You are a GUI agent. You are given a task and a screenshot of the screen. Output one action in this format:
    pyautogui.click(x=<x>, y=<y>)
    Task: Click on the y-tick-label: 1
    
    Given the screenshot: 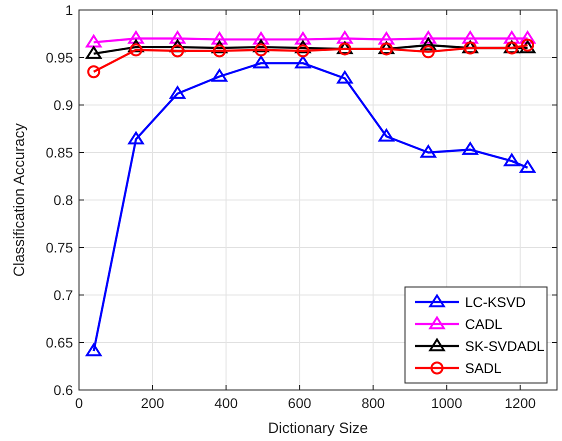 What is the action you would take?
    pyautogui.click(x=69, y=10)
    